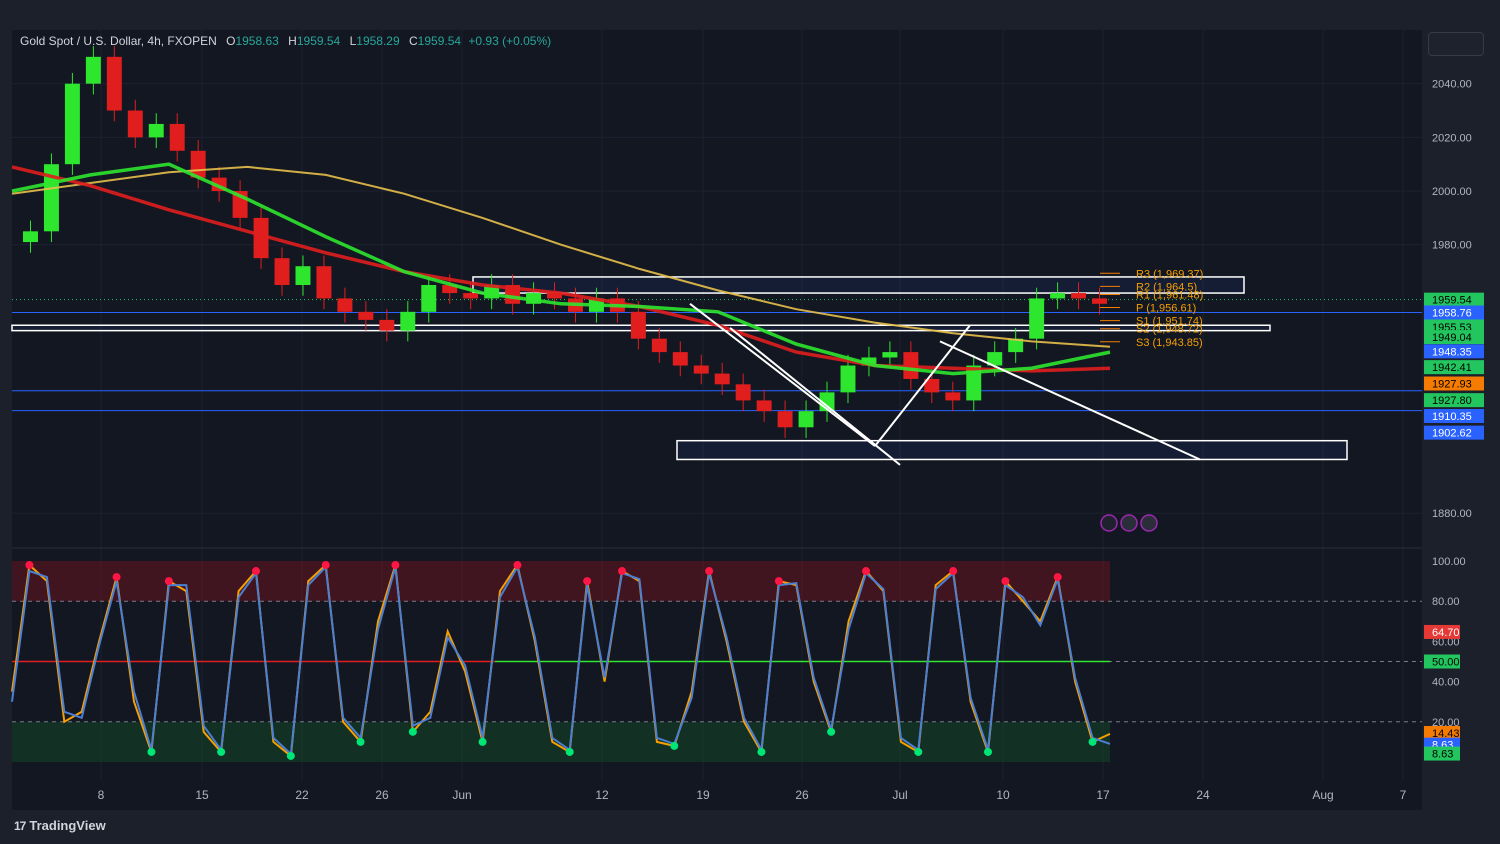  What do you see at coordinates (1456, 44) in the screenshot?
I see `chart-settings-button` at bounding box center [1456, 44].